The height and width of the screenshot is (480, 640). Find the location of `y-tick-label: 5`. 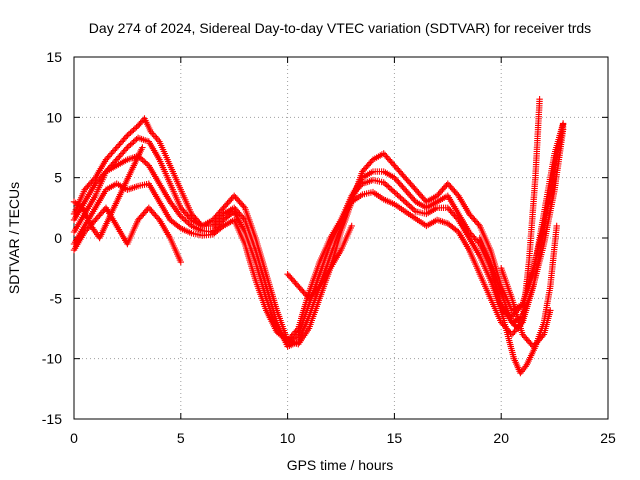

y-tick-label: 5 is located at coordinates (58, 178).